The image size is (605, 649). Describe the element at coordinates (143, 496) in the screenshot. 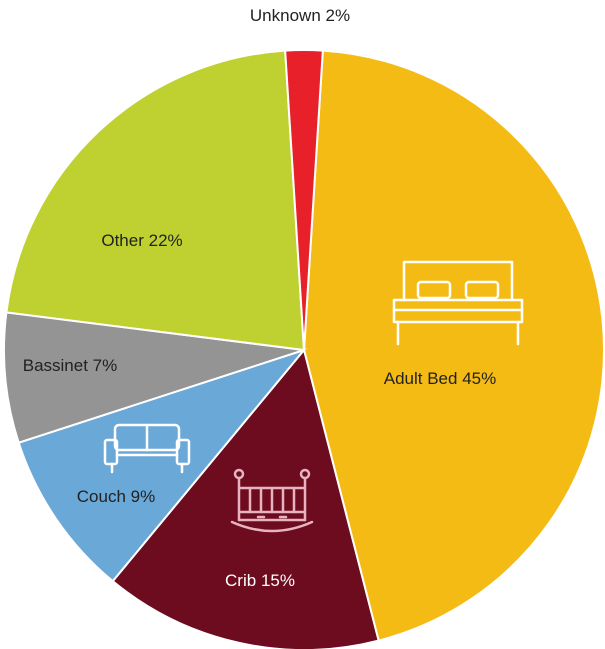

I see `value-label: 9%` at that location.